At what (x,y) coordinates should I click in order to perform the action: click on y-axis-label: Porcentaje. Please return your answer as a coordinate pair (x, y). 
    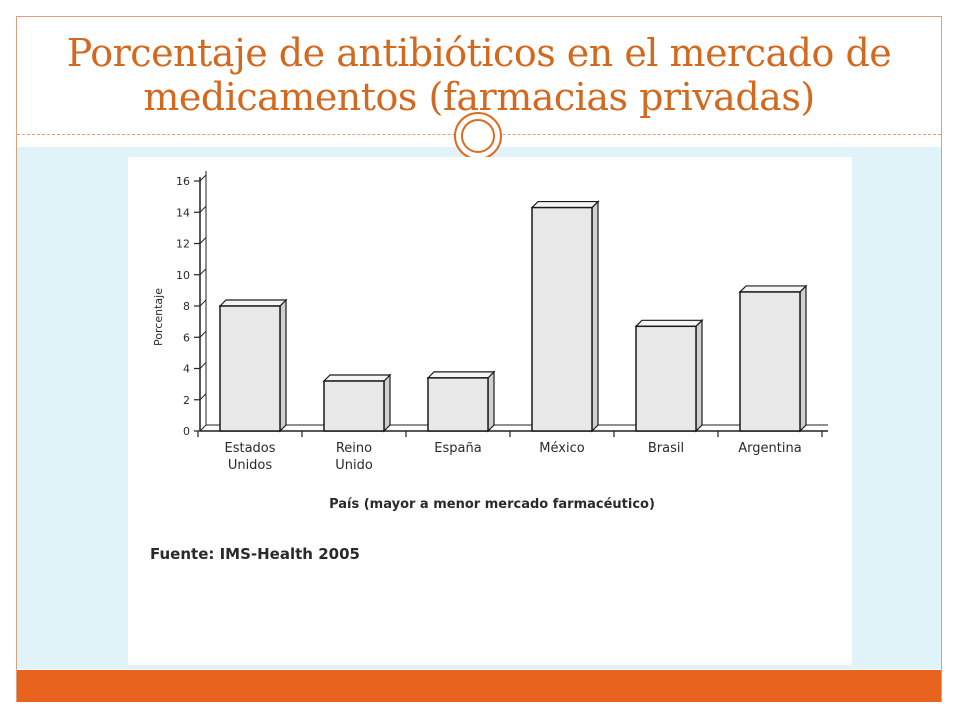
    Looking at the image, I should click on (158, 317).